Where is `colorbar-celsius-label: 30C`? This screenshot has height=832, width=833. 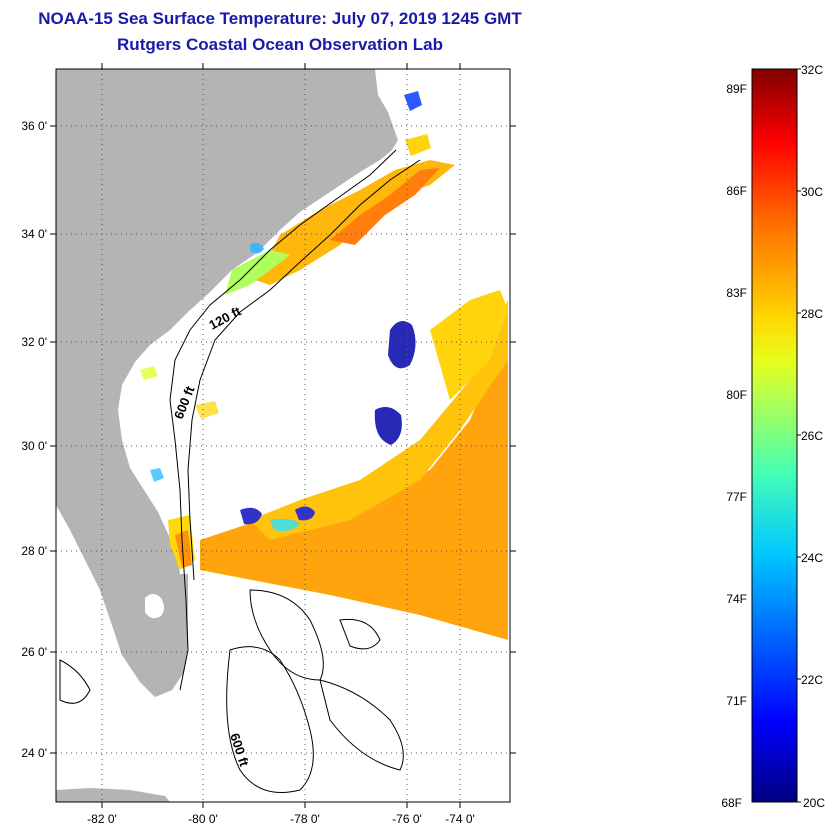
colorbar-celsius-label: 30C is located at coordinates (812, 192).